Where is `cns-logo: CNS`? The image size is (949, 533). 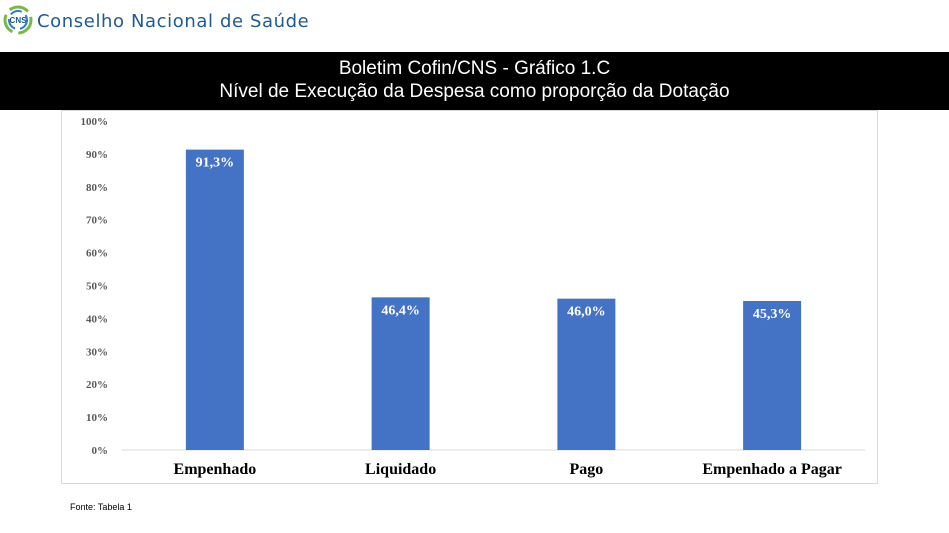 cns-logo: CNS is located at coordinates (18, 20).